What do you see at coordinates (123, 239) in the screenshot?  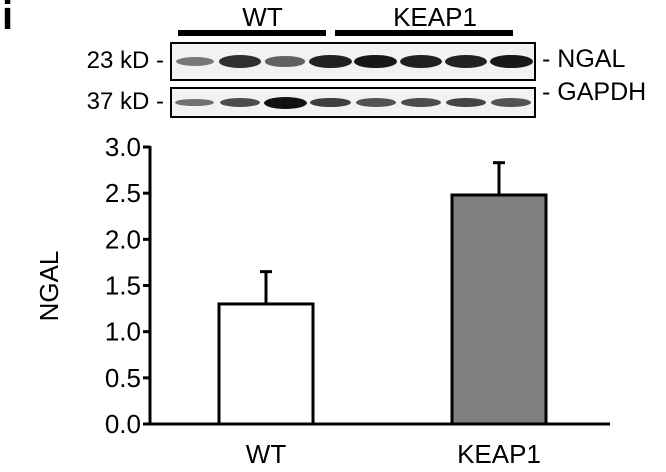 I see `y-tick-label: 2.0` at bounding box center [123, 239].